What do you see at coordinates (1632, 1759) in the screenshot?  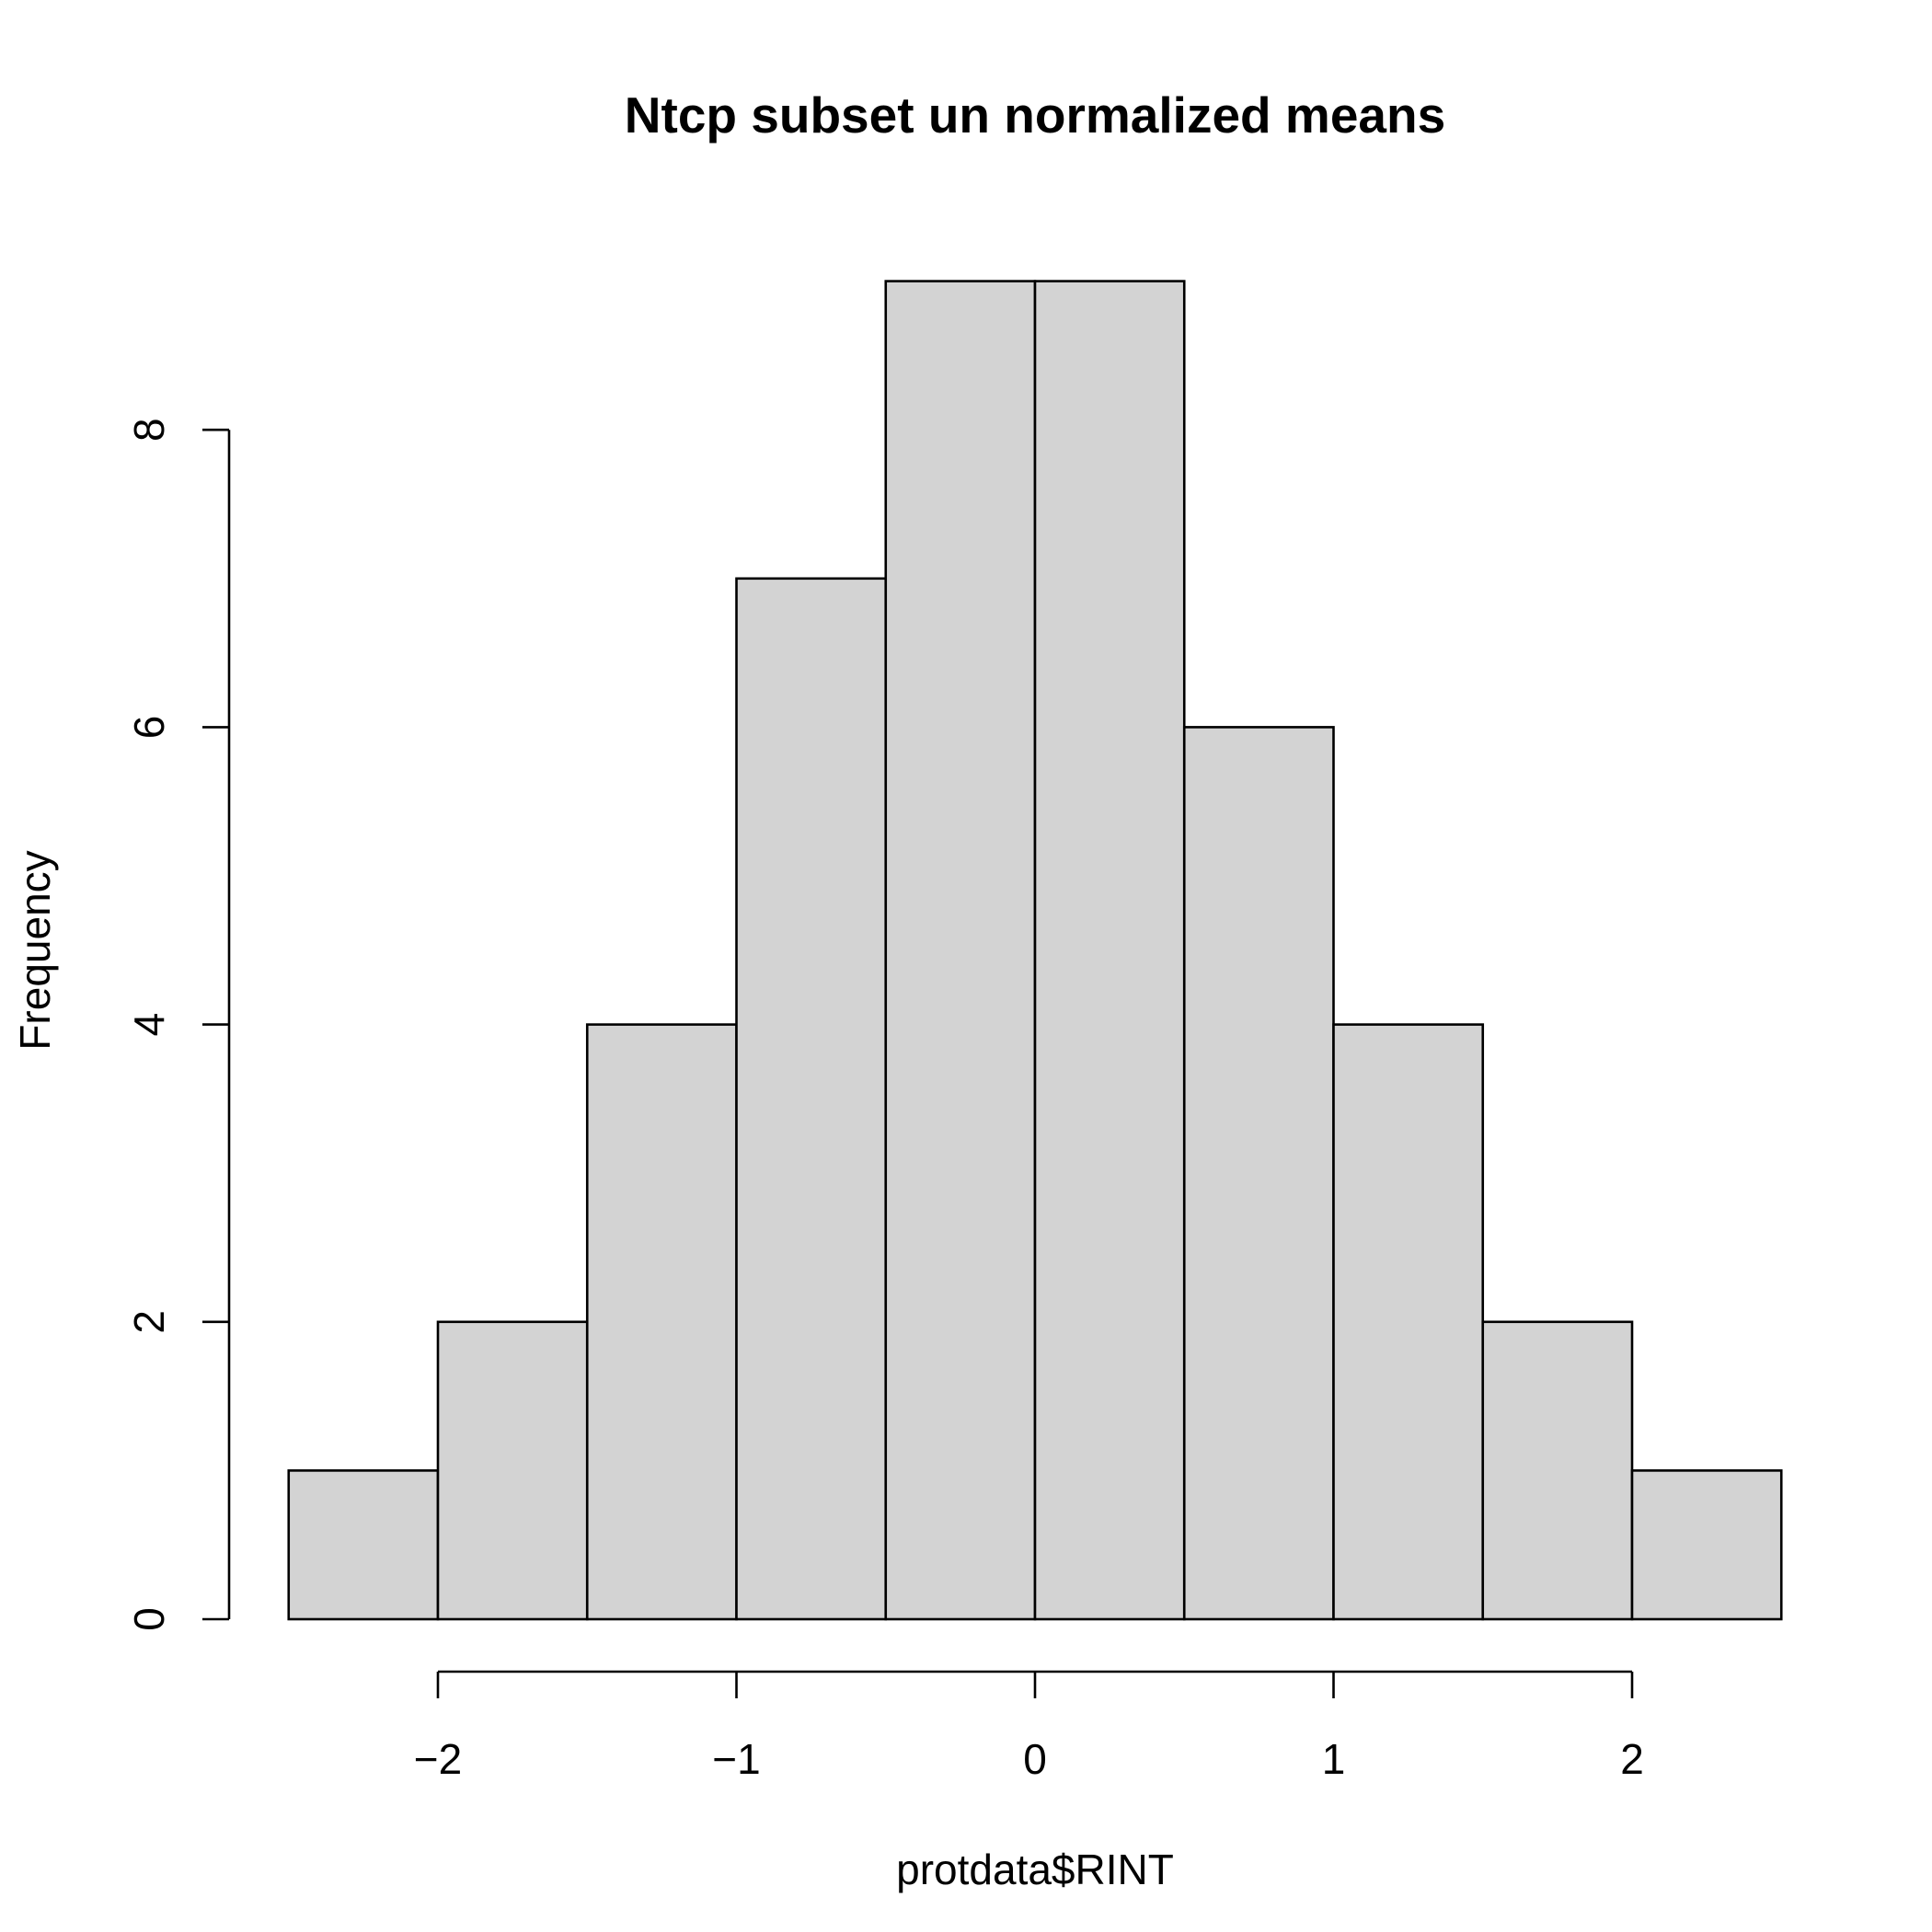 I see `x-tick-label-4: 2` at bounding box center [1632, 1759].